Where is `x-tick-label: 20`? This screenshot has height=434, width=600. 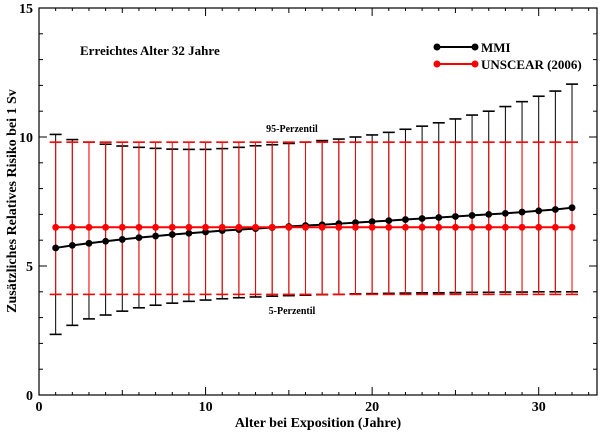
x-tick-label: 20 is located at coordinates (372, 407).